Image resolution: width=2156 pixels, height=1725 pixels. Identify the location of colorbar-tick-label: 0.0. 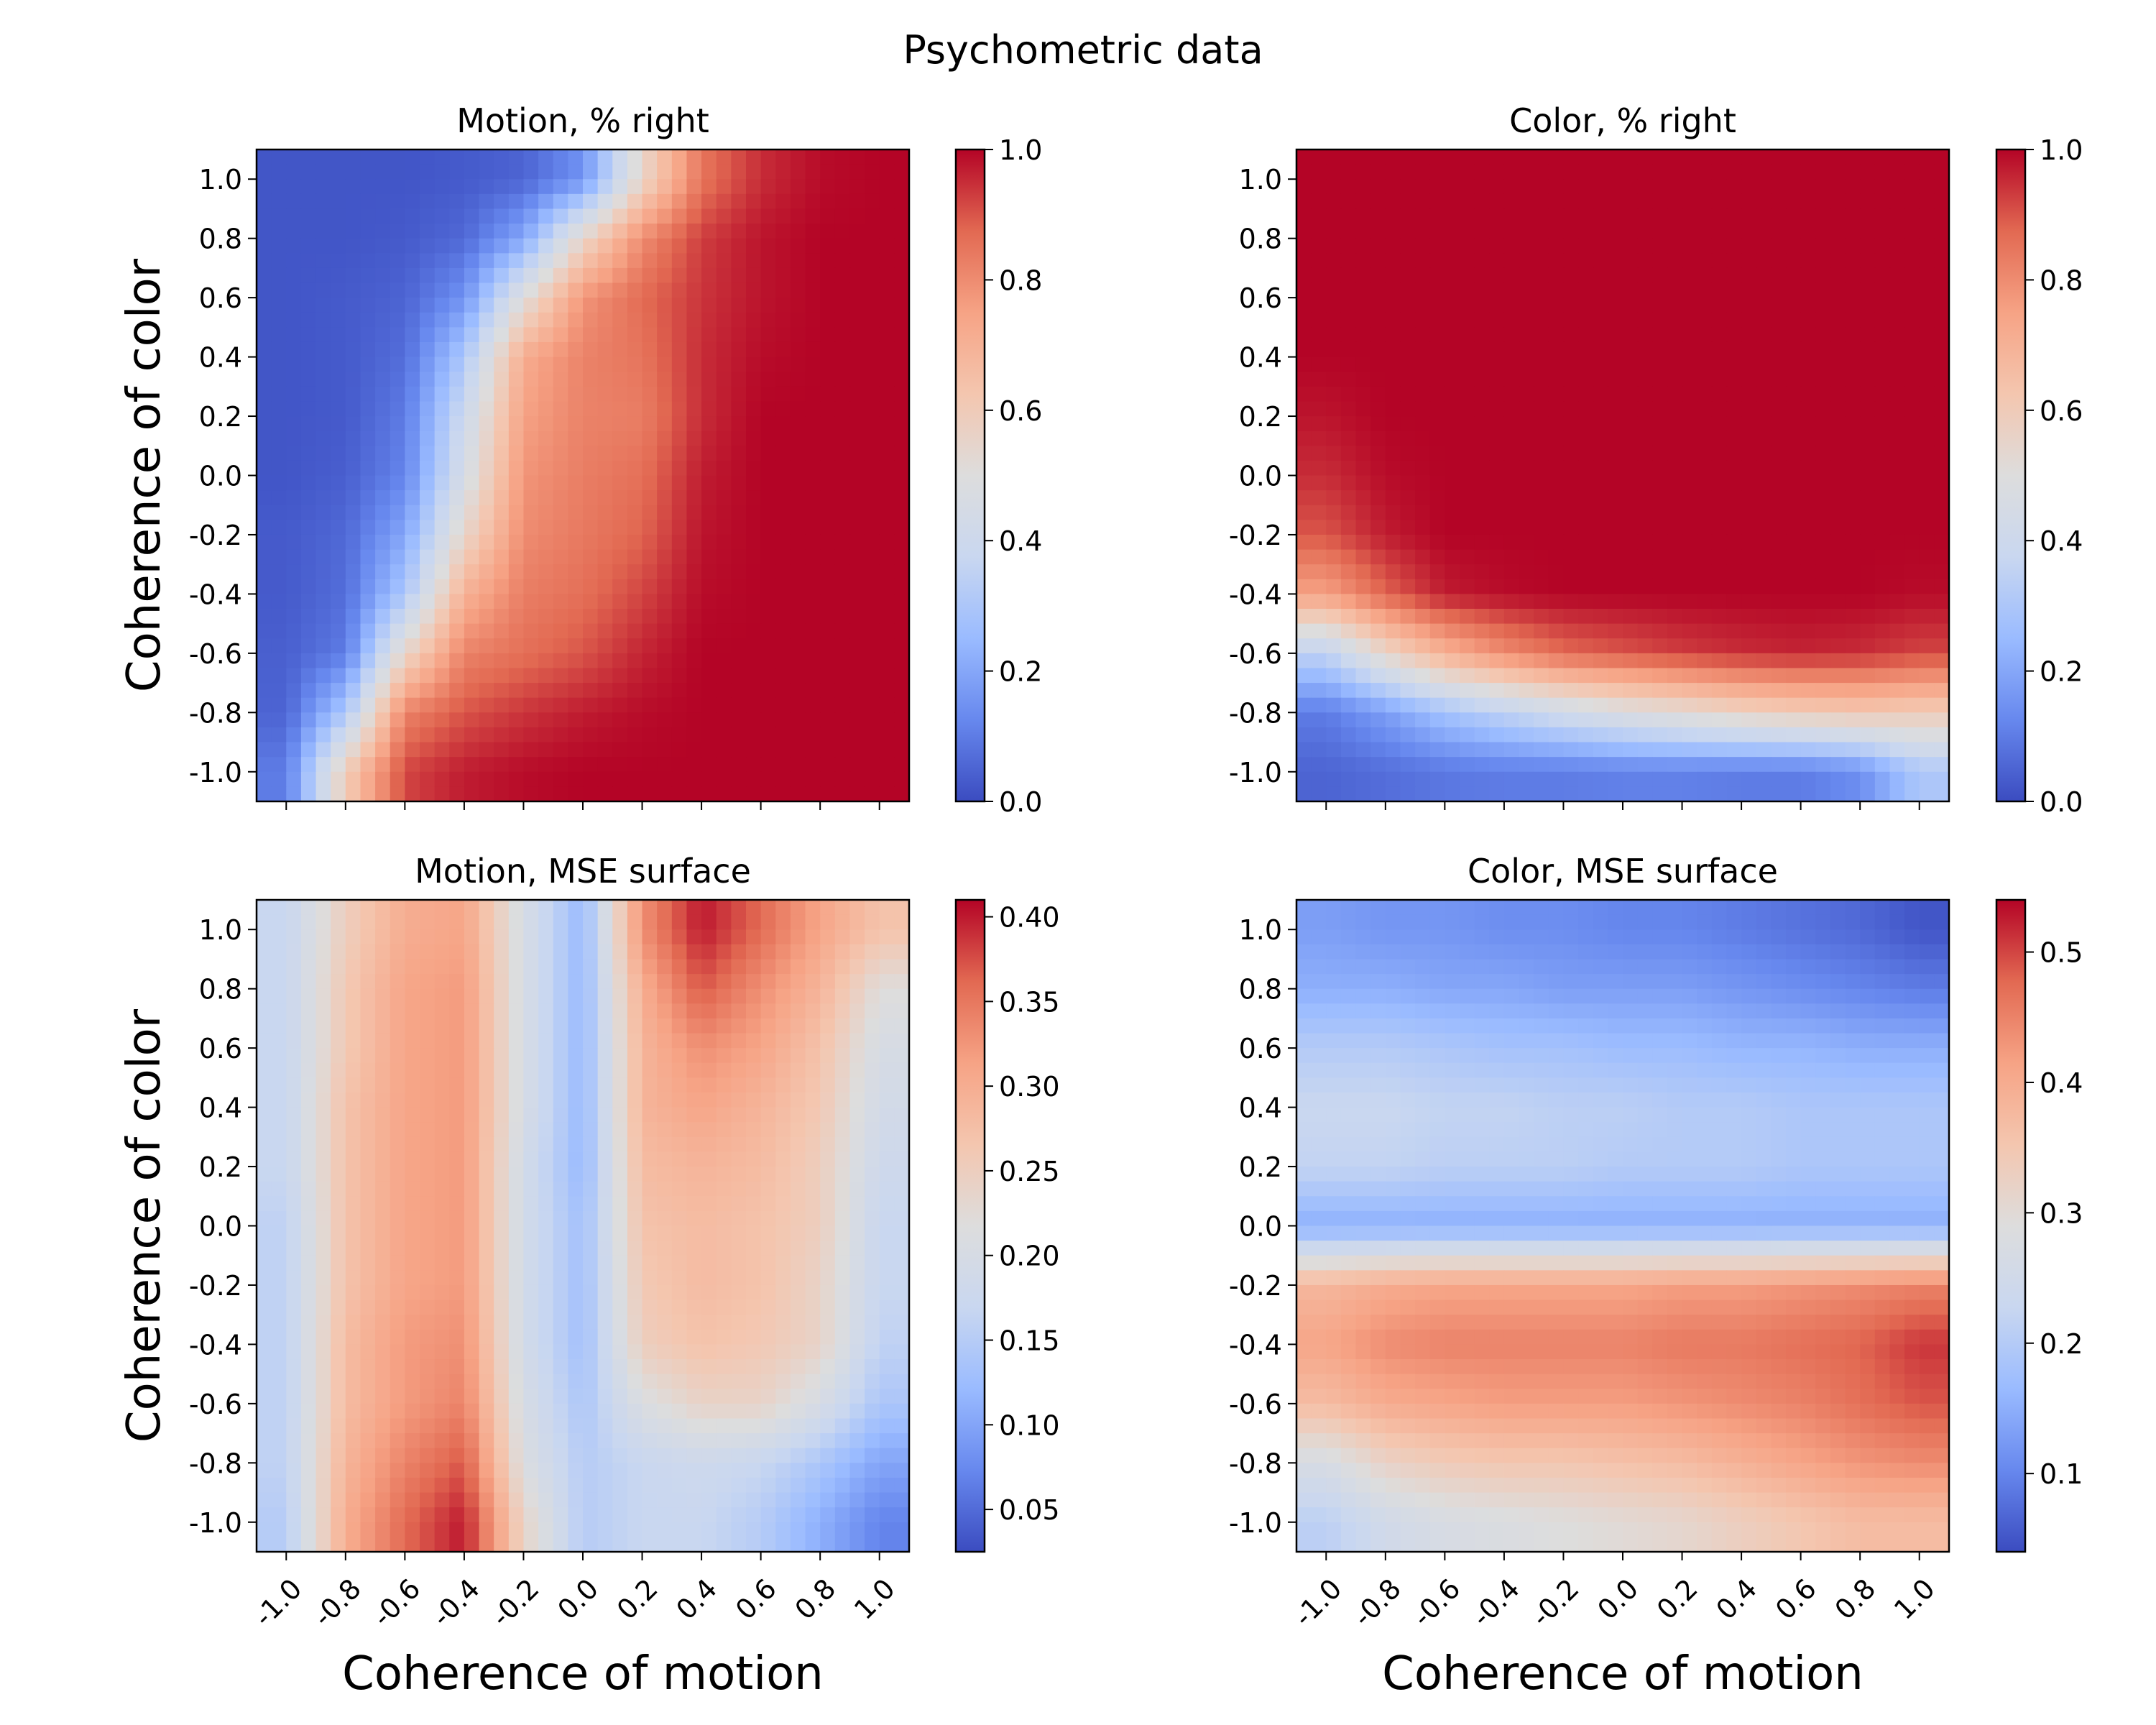
(1021, 802).